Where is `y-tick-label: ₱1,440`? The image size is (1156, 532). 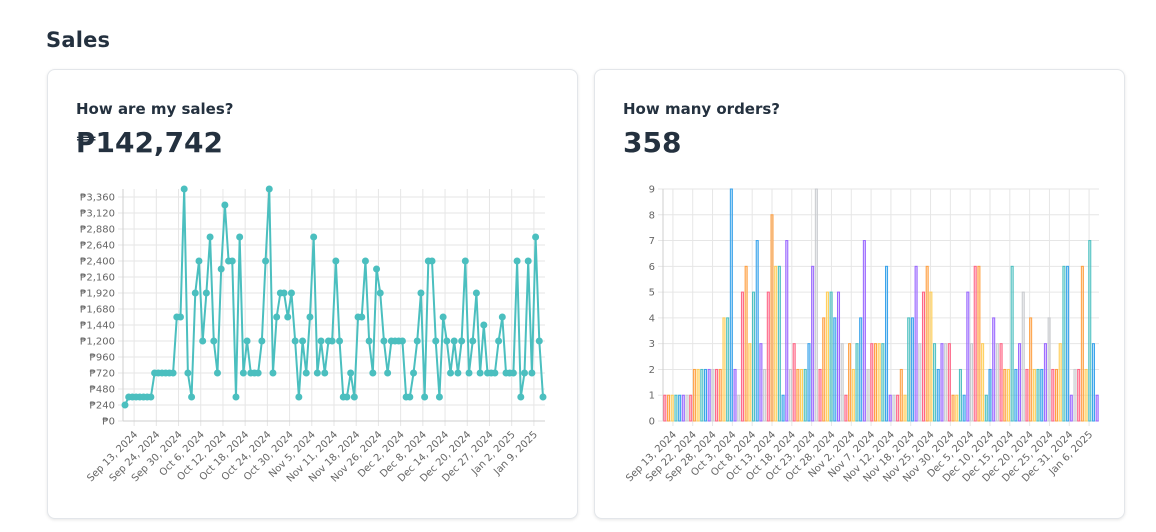 y-tick-label: ₱1,440 is located at coordinates (97, 326).